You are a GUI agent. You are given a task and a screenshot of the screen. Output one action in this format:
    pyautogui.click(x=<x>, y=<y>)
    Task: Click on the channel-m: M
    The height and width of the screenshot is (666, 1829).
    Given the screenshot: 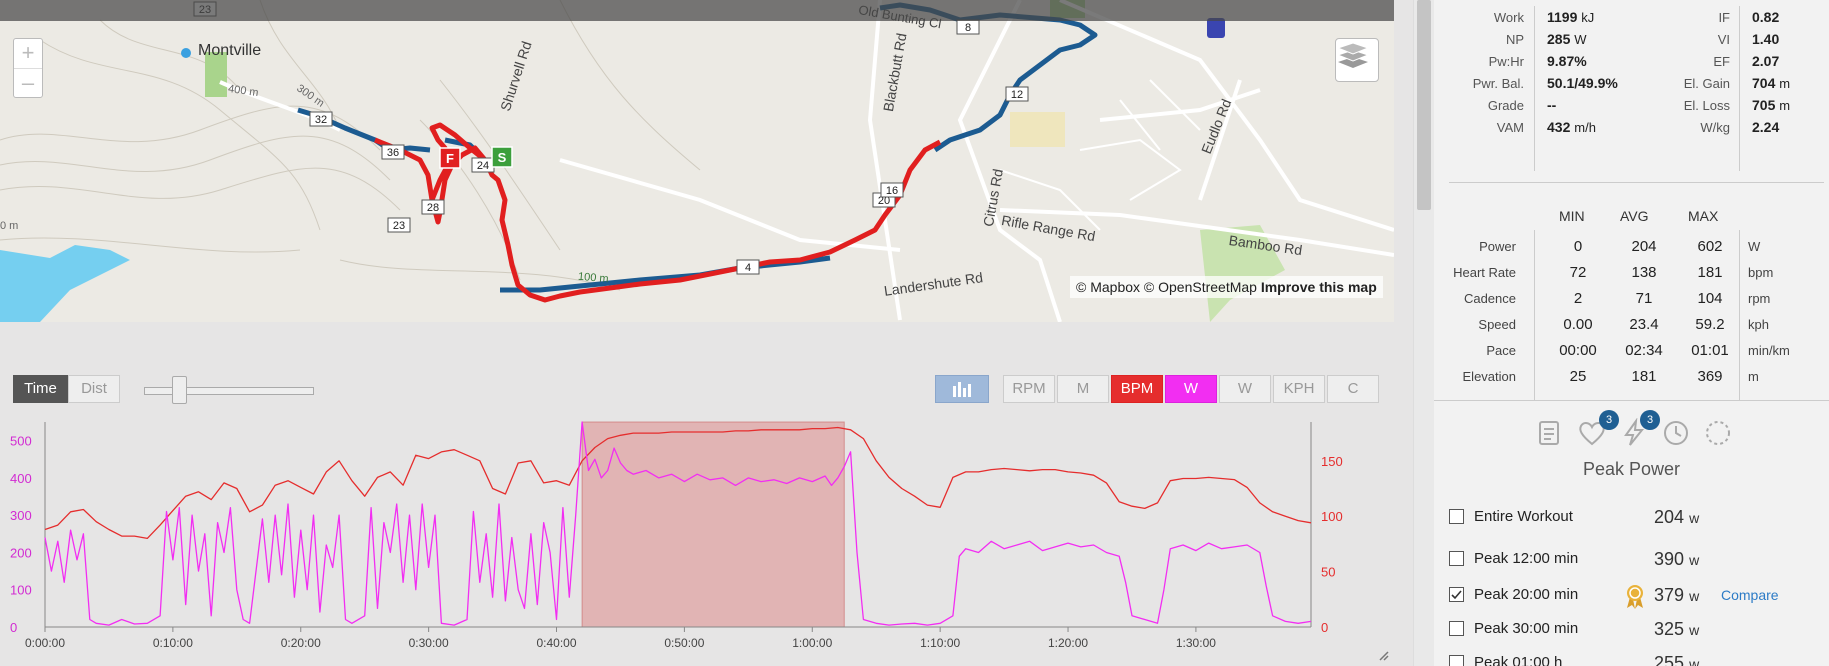 What is the action you would take?
    pyautogui.click(x=1083, y=389)
    